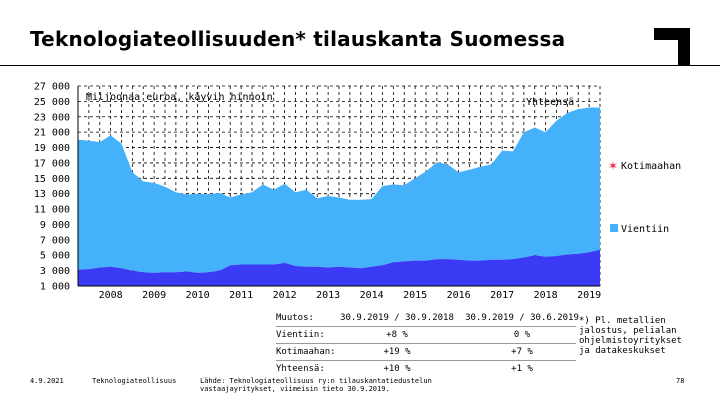  I want to click on table-row-label: Yhteensä:, so click(300, 369).